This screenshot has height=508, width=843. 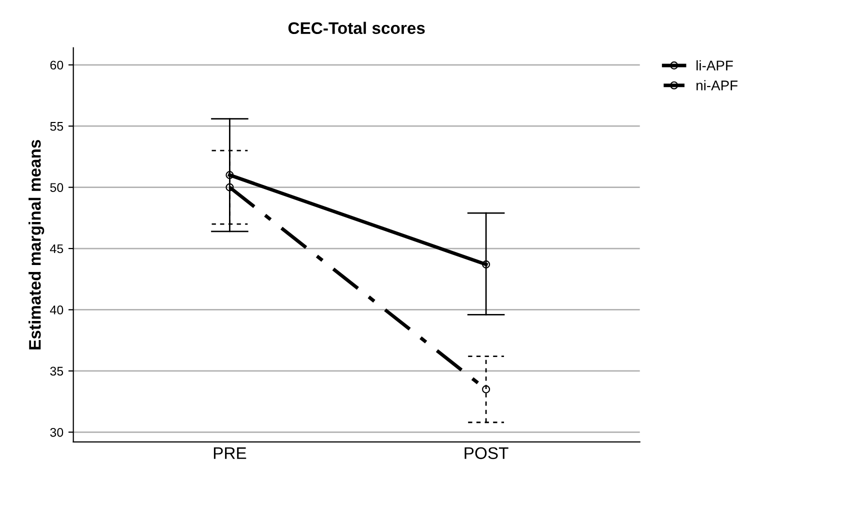 I want to click on y-tick-label: 50, so click(x=57, y=187).